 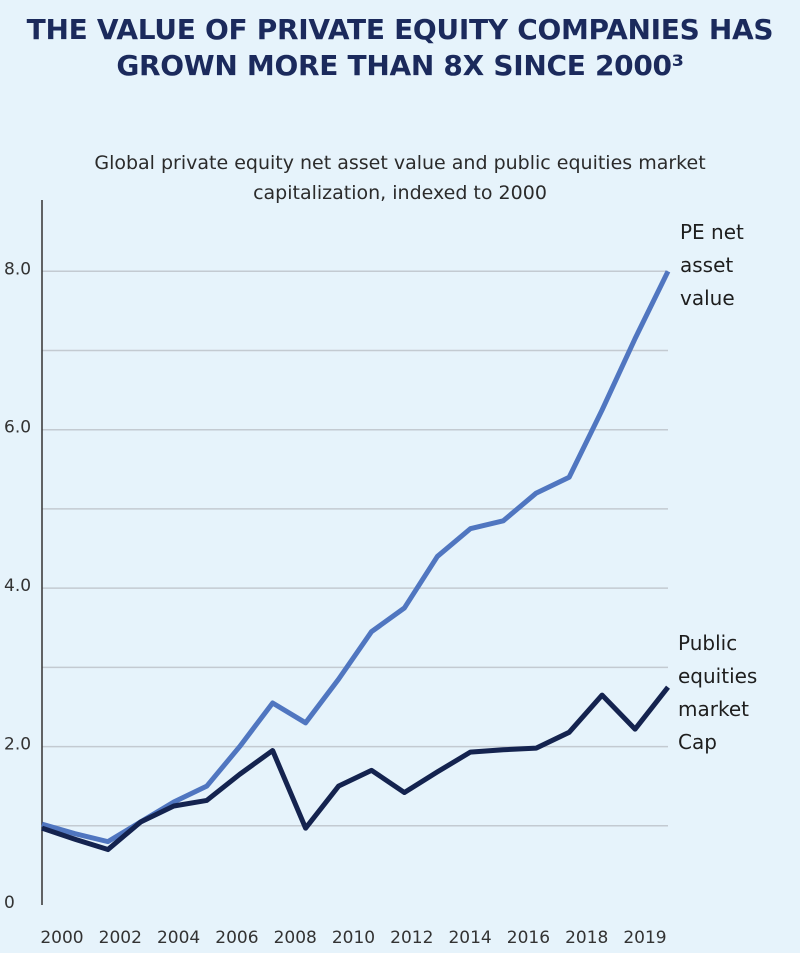 I want to click on x-tick-label: 2010, so click(x=353, y=938).